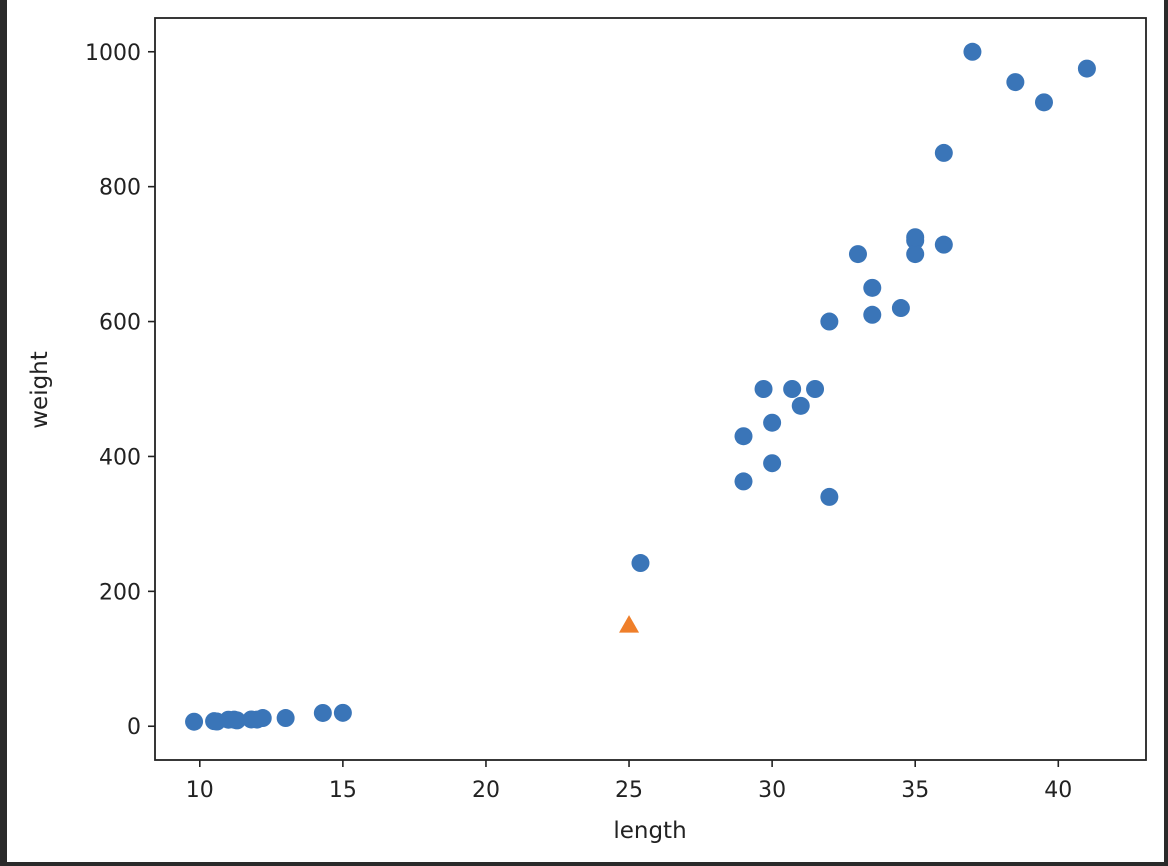 This screenshot has width=1168, height=866. Describe the element at coordinates (486, 790) in the screenshot. I see `x-tick-label: 20` at that location.